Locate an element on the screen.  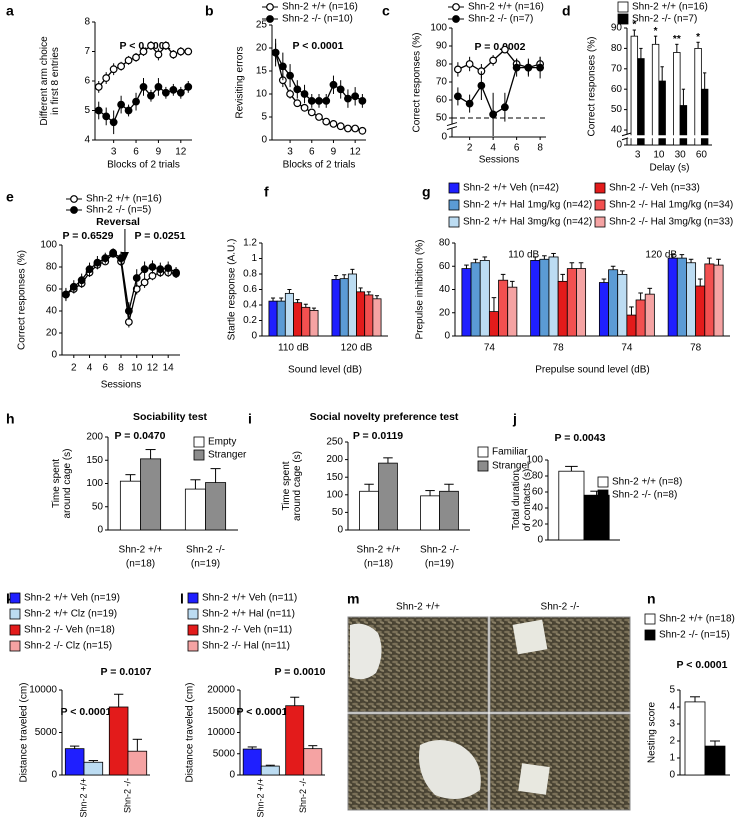
y-tick-label: 10 is located at coordinates (262, 94).